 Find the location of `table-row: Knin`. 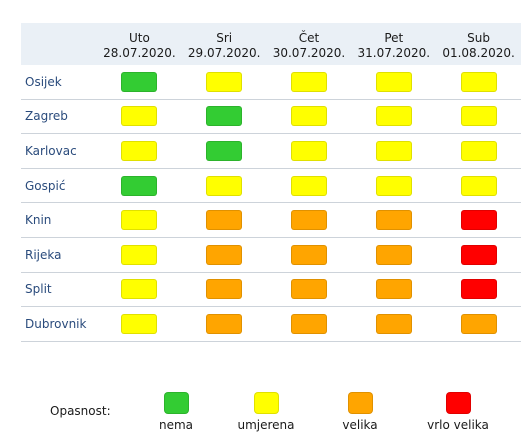

table-row: Knin is located at coordinates (271, 220).